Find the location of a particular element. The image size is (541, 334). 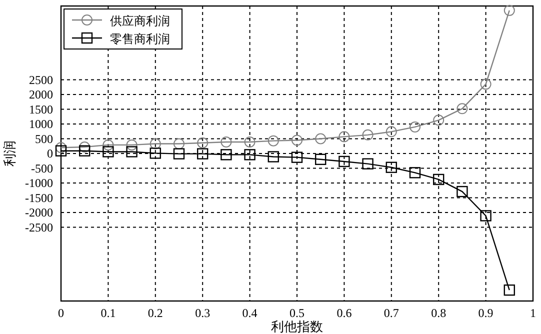

y-tick-label: -500 is located at coordinates (42, 168).